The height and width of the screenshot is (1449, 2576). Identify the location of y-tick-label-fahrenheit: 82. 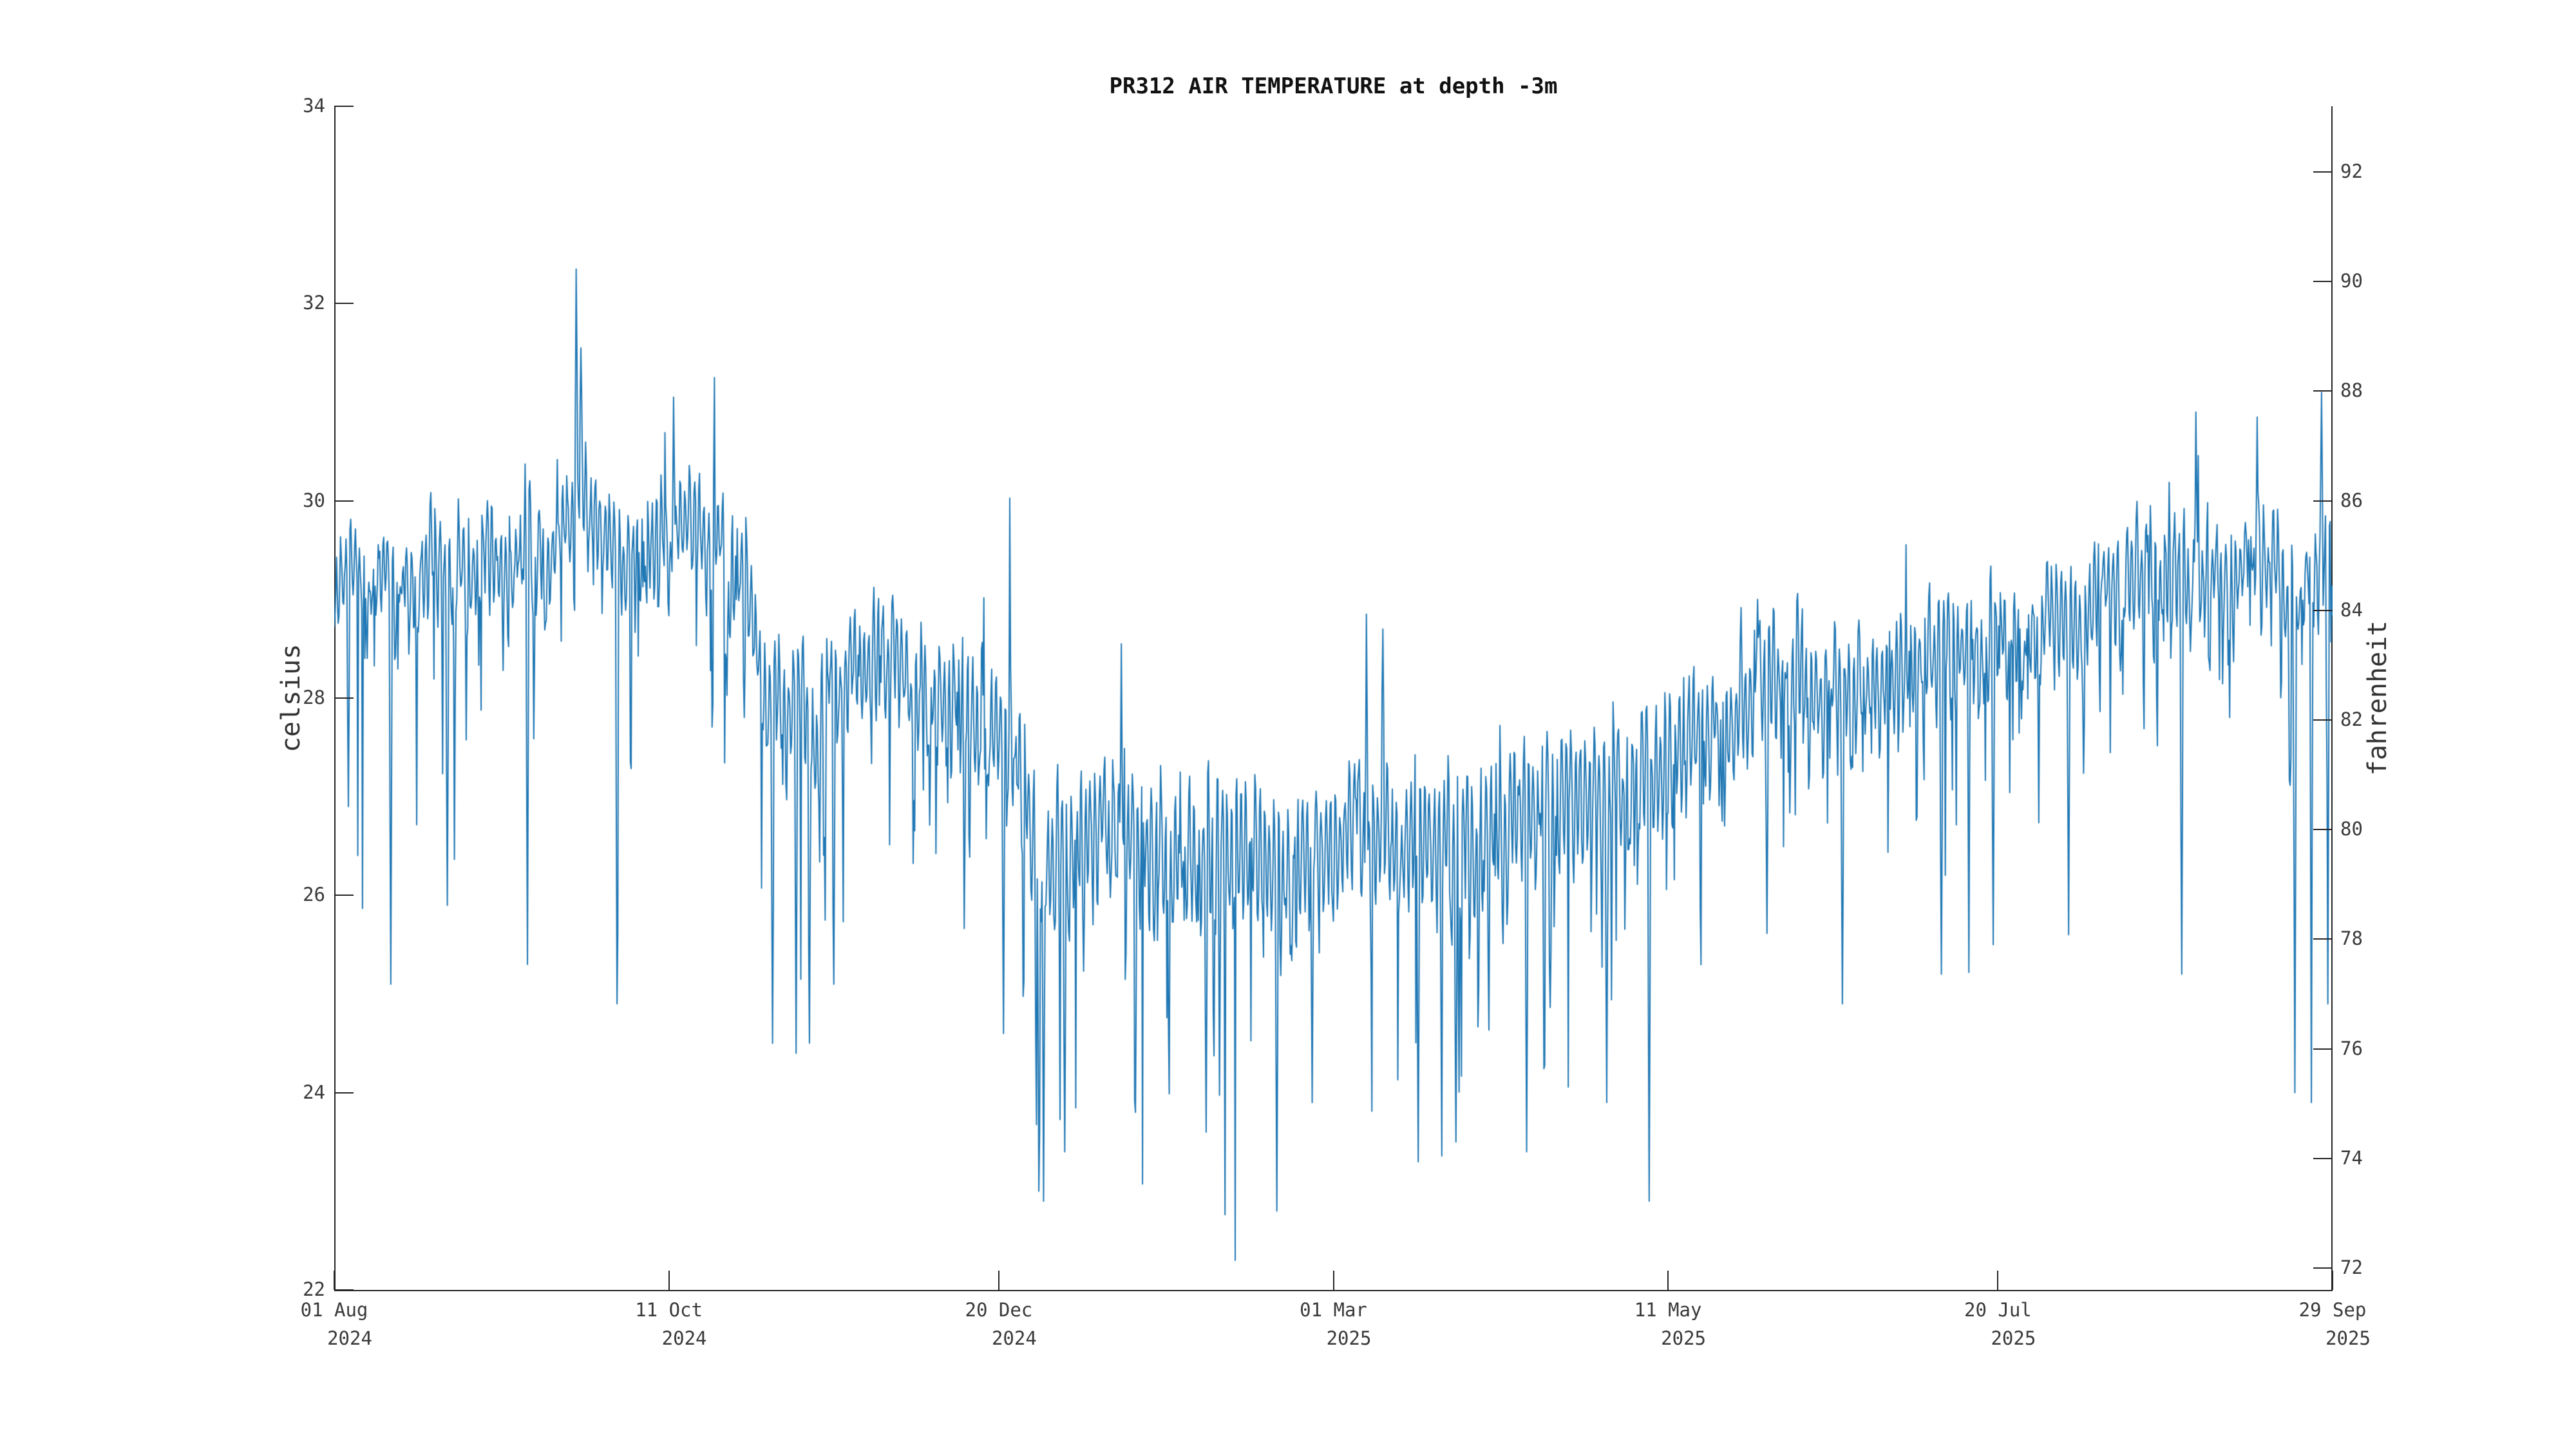
(2351, 719).